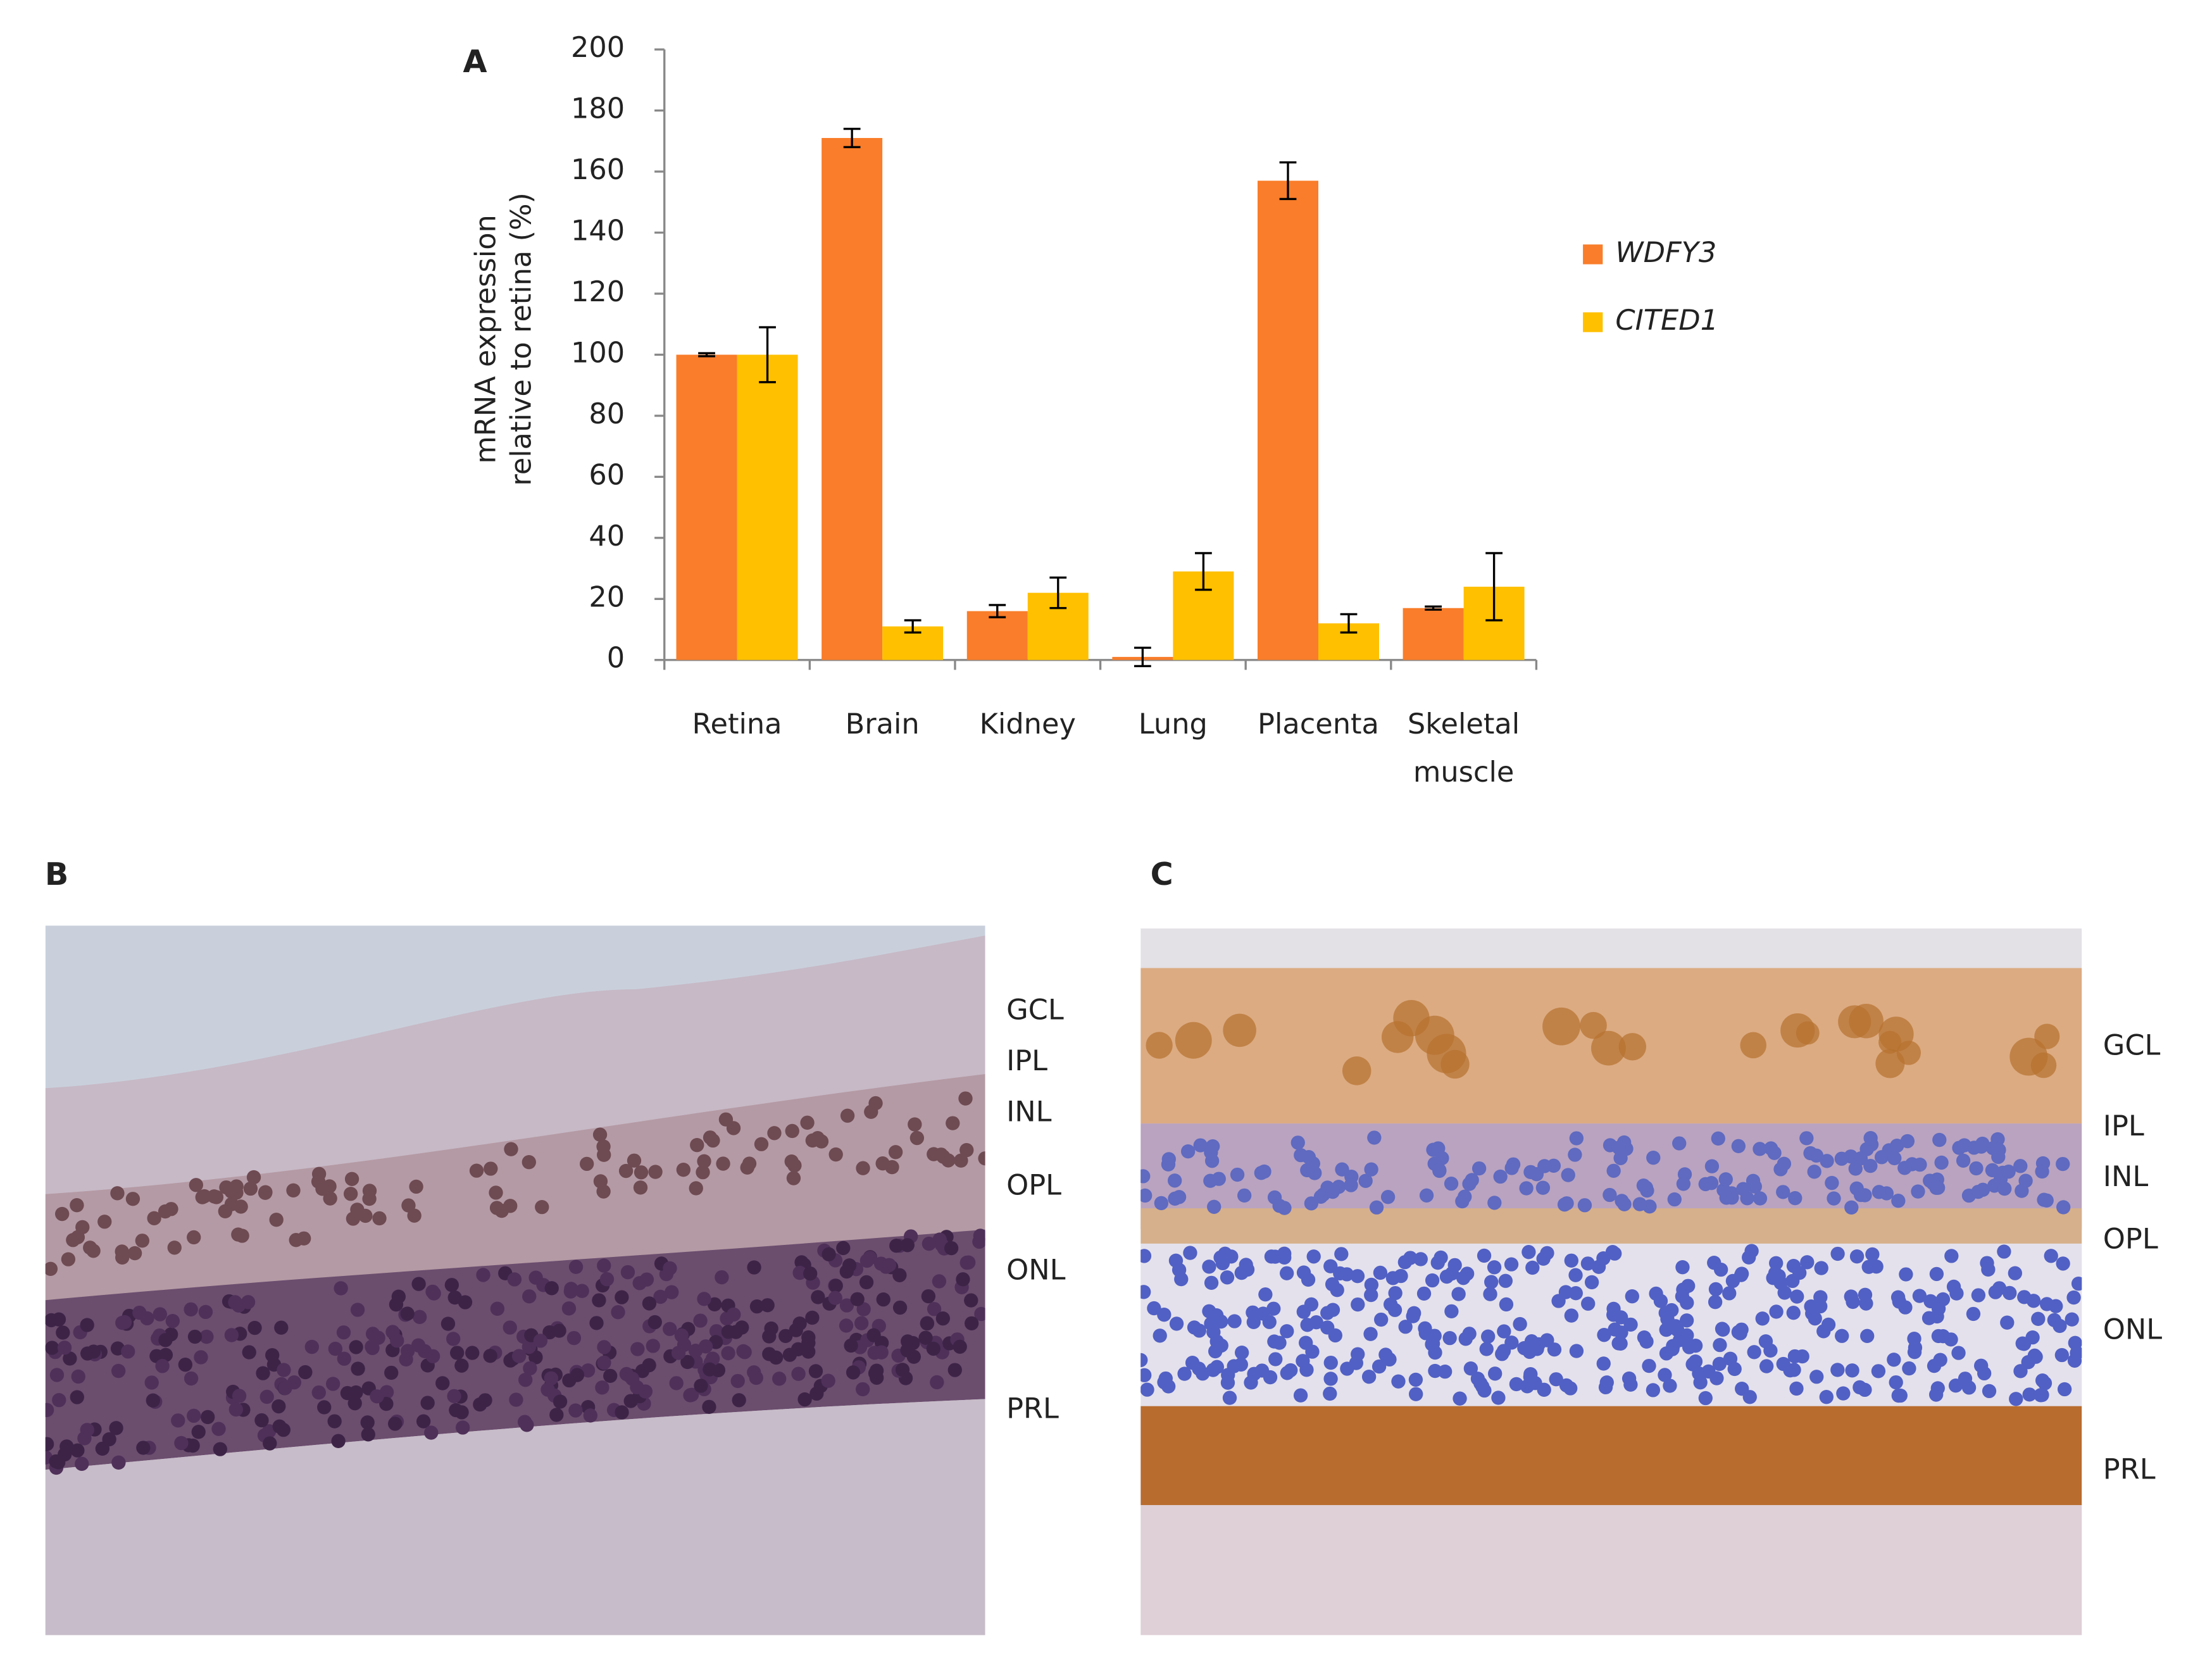  Describe the element at coordinates (2133, 1329) in the screenshot. I see `layer-label: ONL` at that location.